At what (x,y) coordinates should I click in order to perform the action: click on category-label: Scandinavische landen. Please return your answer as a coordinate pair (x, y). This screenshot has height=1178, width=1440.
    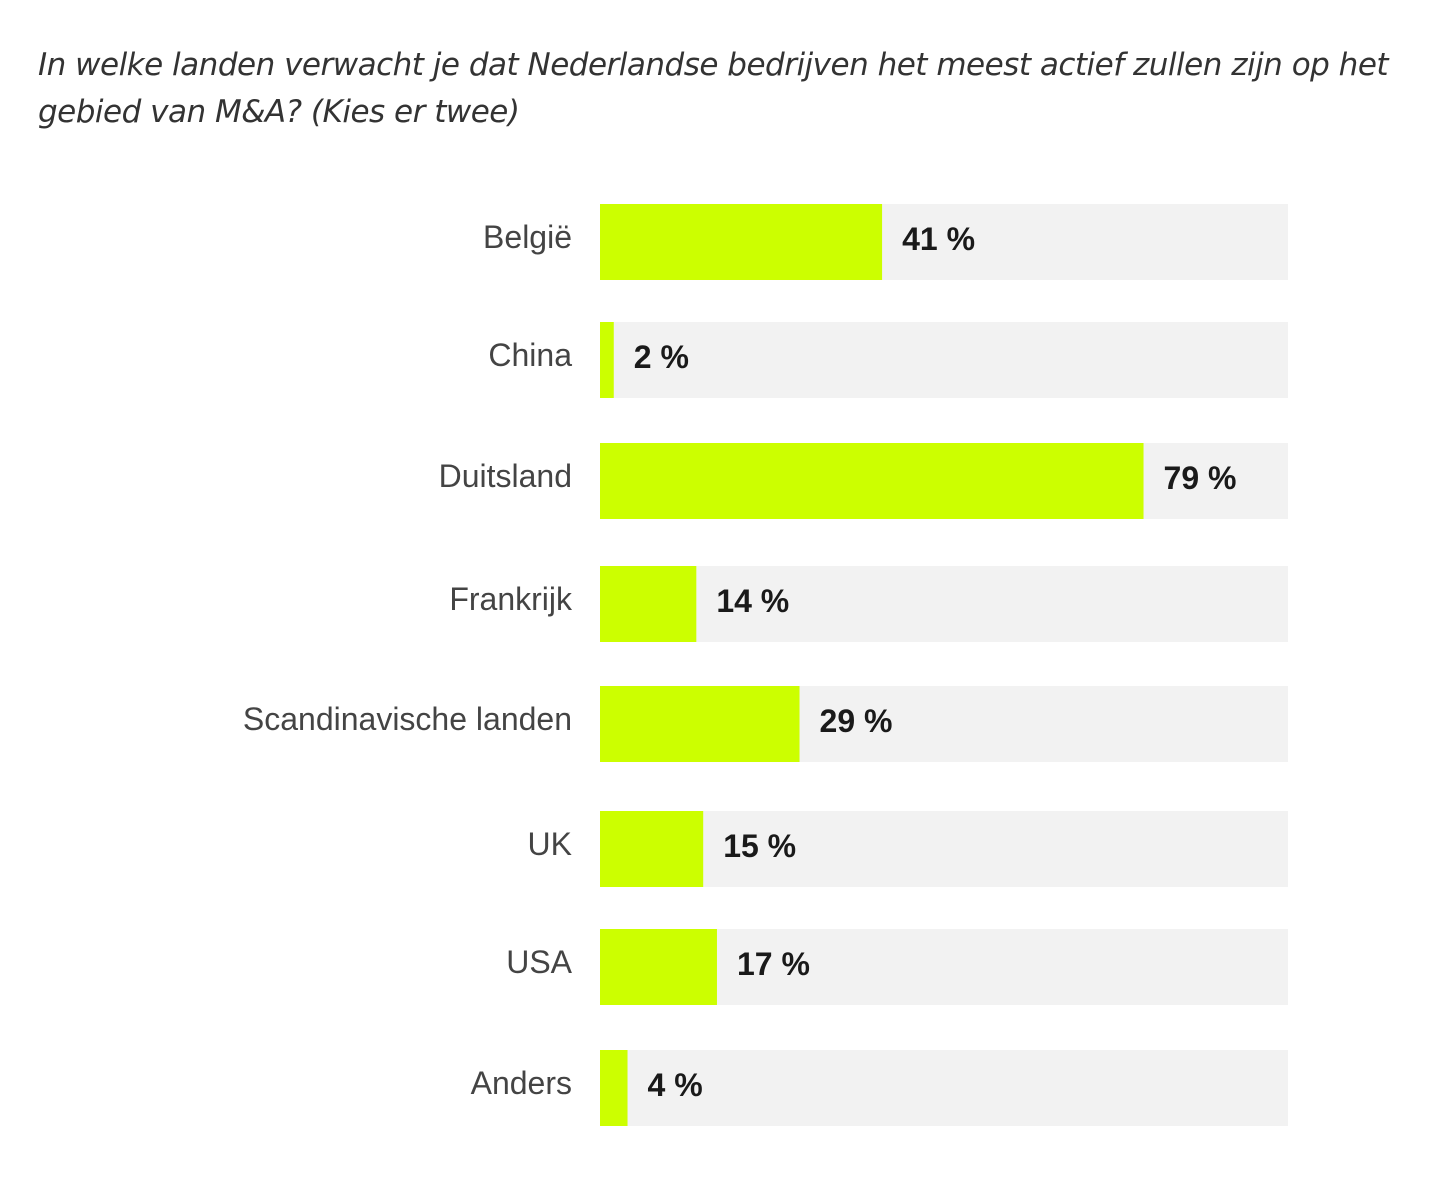
    Looking at the image, I should click on (407, 719).